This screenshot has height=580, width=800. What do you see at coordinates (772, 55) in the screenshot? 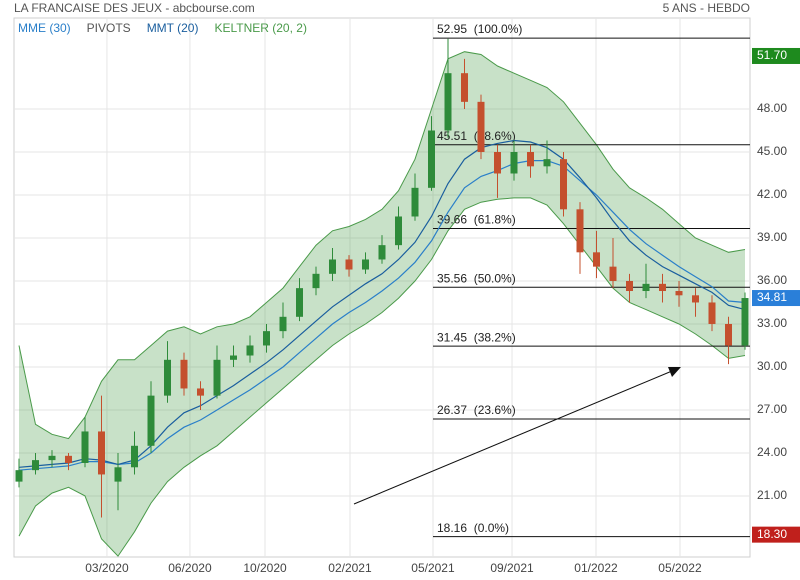
I see `price-tag-label: 51.70` at bounding box center [772, 55].